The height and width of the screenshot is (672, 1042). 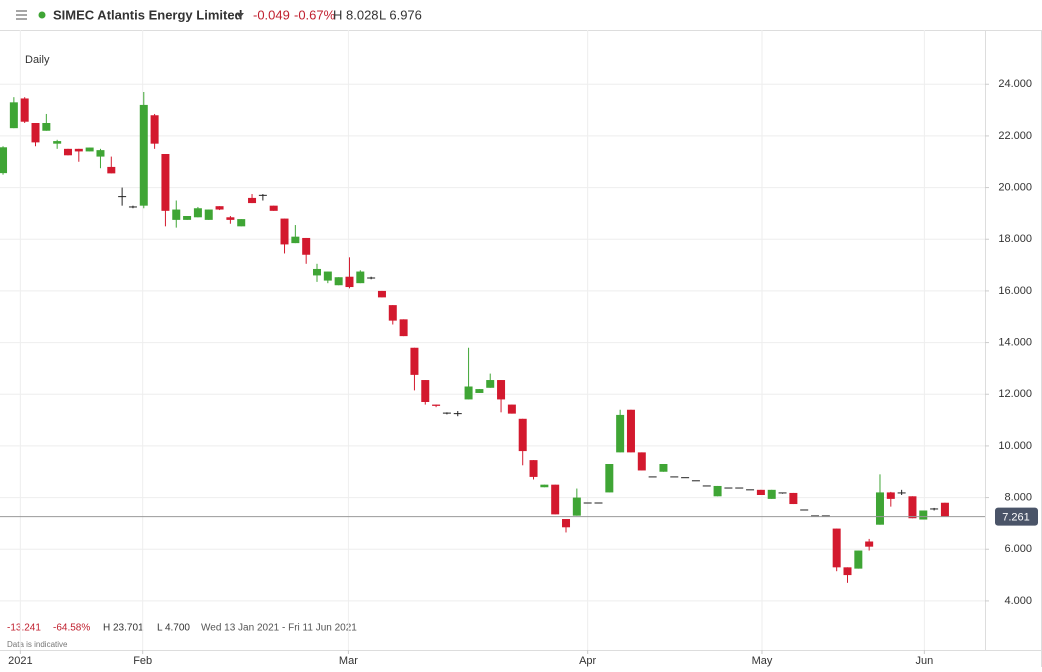 What do you see at coordinates (37, 644) in the screenshot?
I see `footer-note: Data is indicative` at bounding box center [37, 644].